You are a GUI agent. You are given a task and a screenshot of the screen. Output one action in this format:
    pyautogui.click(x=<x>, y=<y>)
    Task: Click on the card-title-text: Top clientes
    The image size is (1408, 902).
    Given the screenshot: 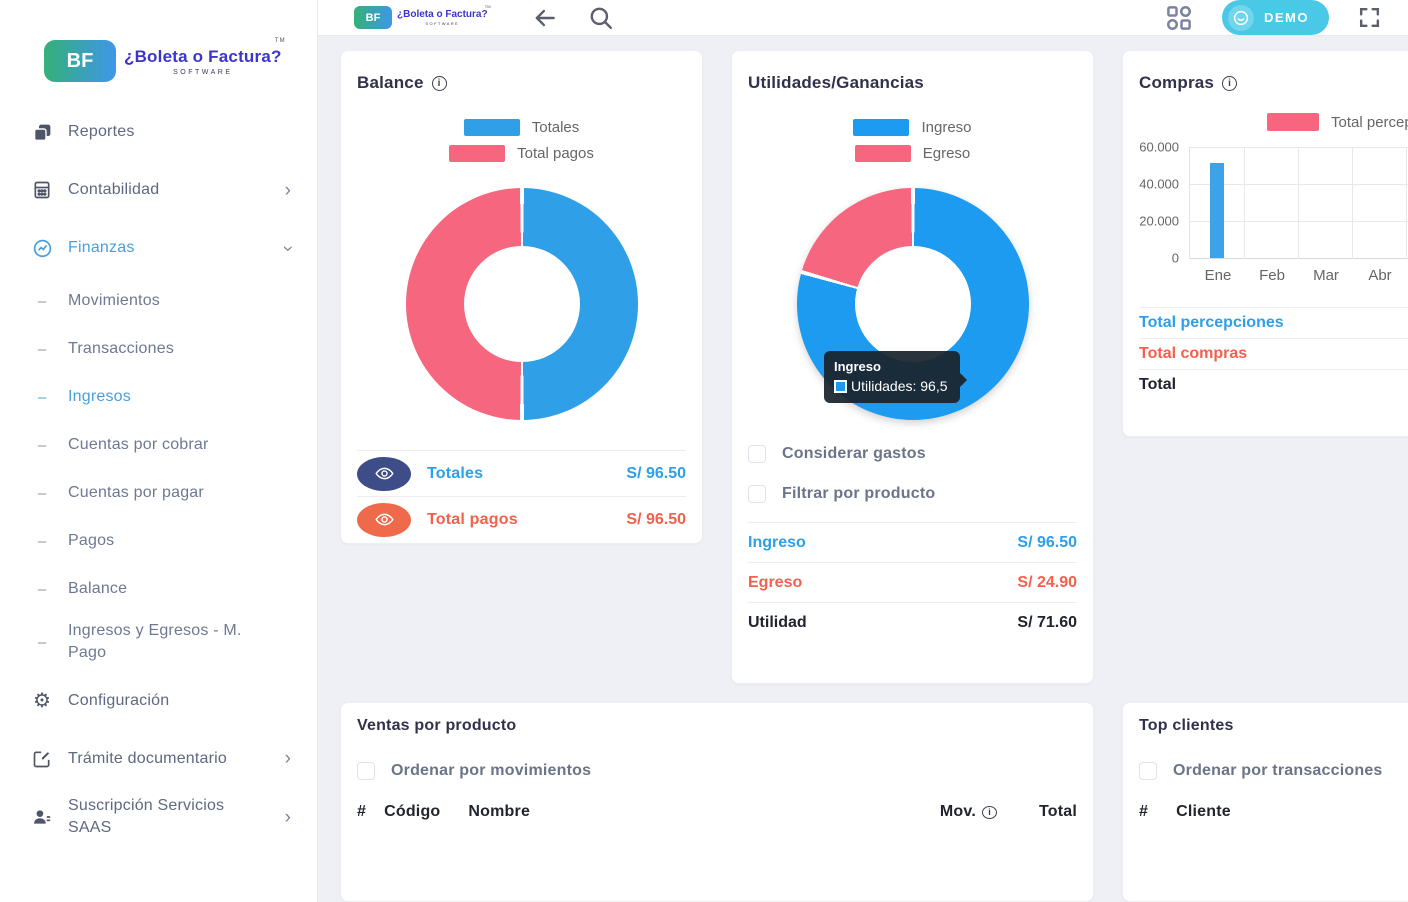 What is the action you would take?
    pyautogui.click(x=1186, y=725)
    